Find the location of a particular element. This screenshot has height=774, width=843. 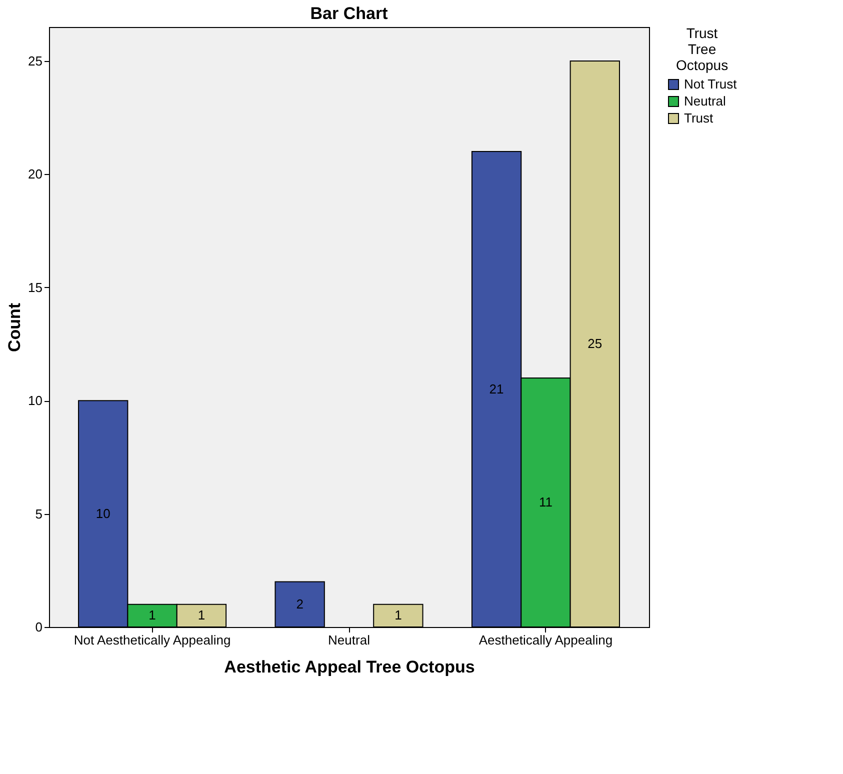

y-tick-label: 20 is located at coordinates (35, 174).